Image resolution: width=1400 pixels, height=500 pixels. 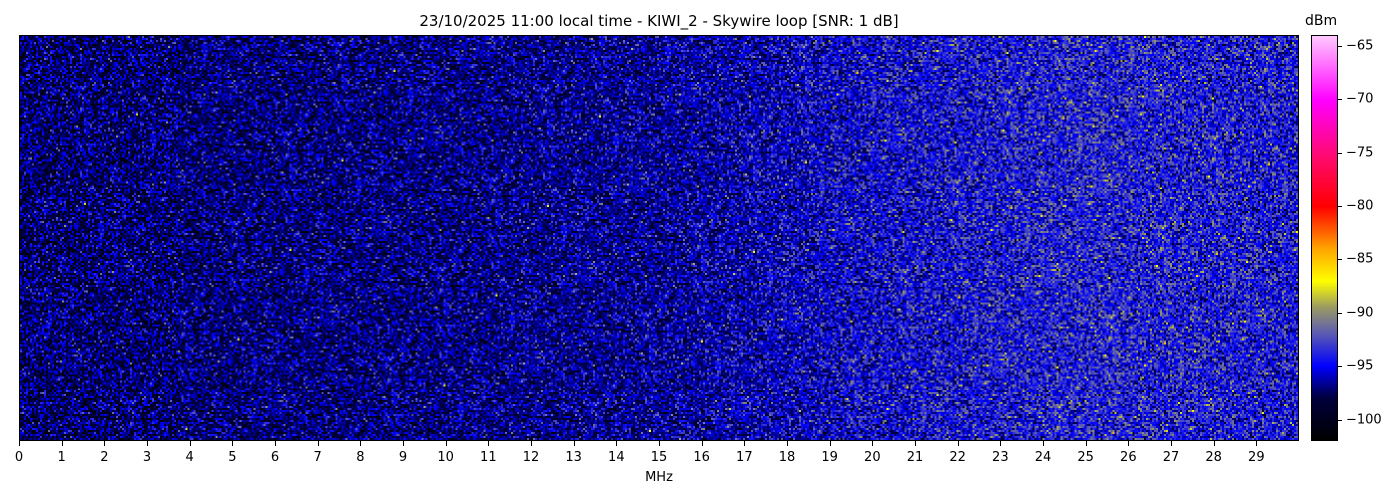 I want to click on x-tick-label: 28, so click(x=1213, y=457).